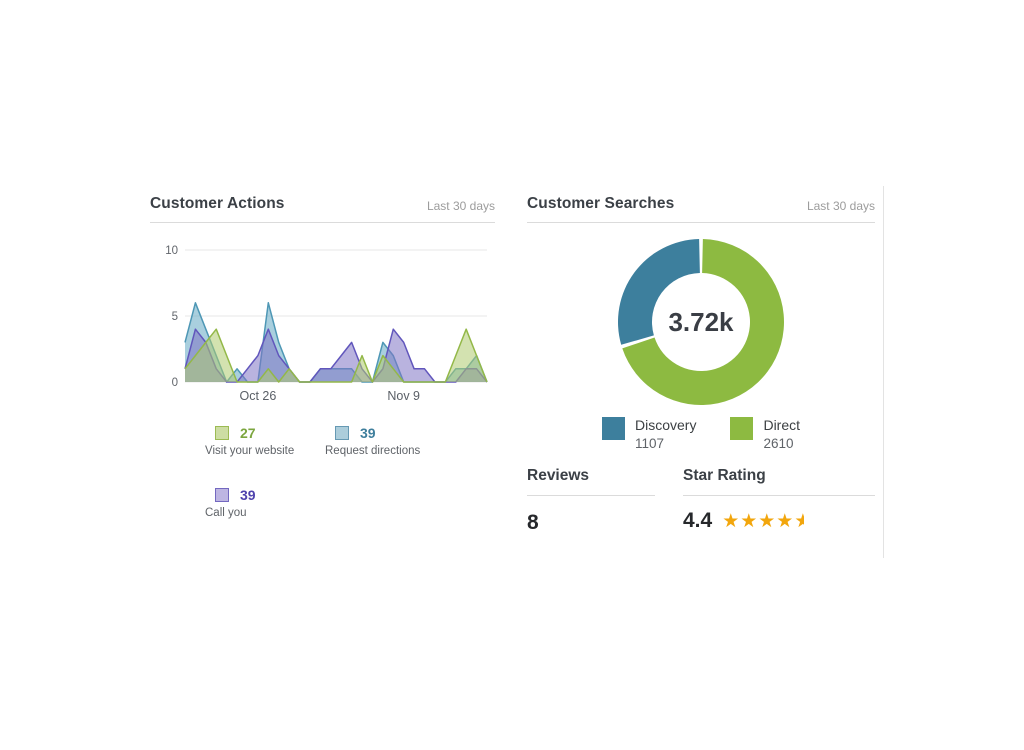 The image size is (1024, 750). What do you see at coordinates (226, 513) in the screenshot?
I see `call-you-label: Call you` at bounding box center [226, 513].